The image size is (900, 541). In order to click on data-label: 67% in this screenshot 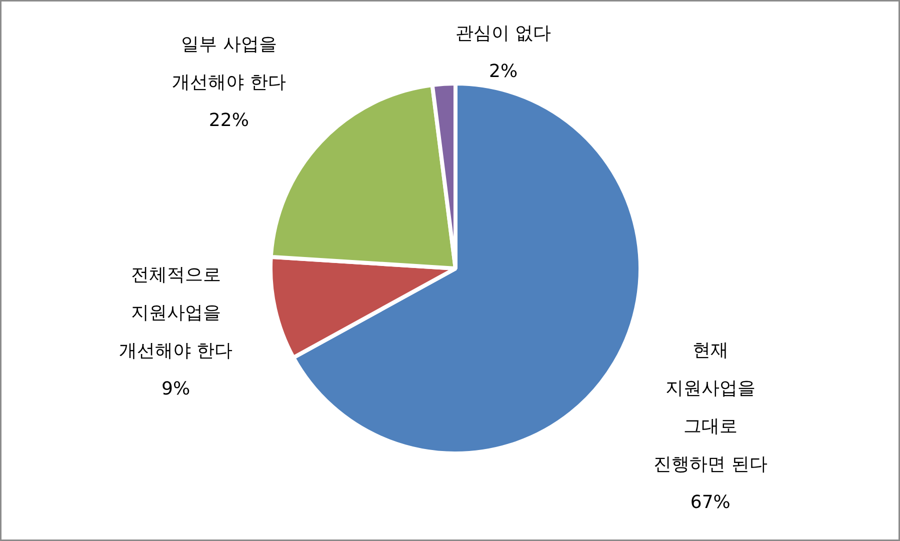, I will do `click(710, 502)`.